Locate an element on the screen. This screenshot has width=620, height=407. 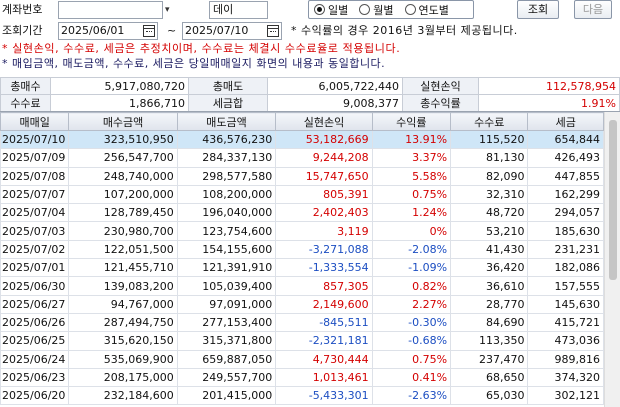
col-header-tax: 세금 is located at coordinates (565, 121).